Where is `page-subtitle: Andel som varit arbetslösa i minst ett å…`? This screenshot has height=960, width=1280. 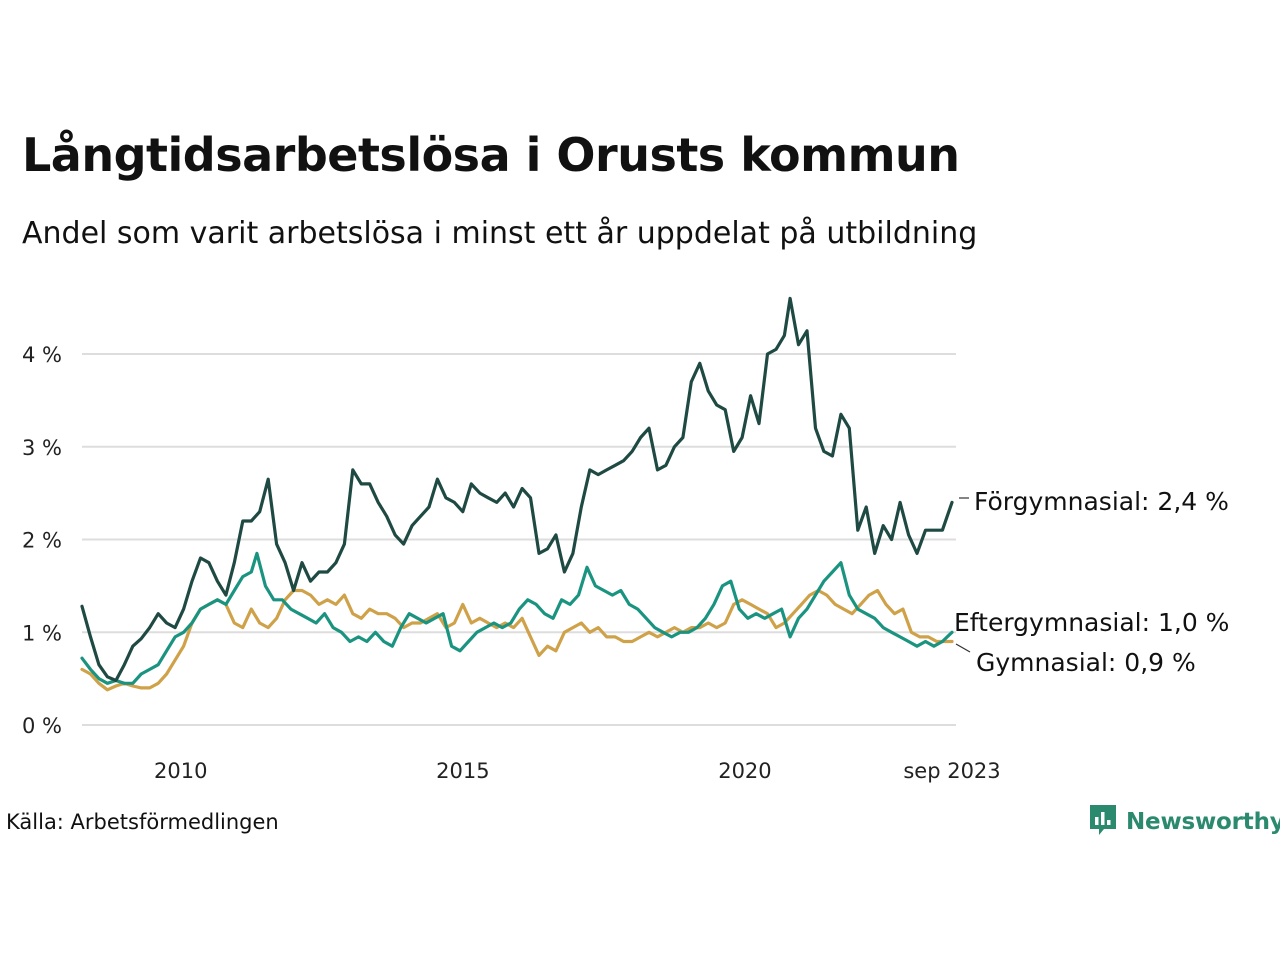
page-subtitle: Andel som varit arbetslösa i minst ett å… is located at coordinates (500, 233).